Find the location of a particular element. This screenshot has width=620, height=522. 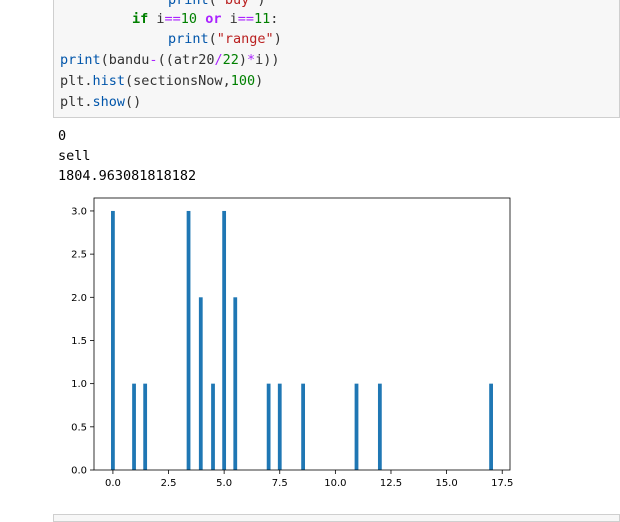

code-token: i)) is located at coordinates (267, 60).